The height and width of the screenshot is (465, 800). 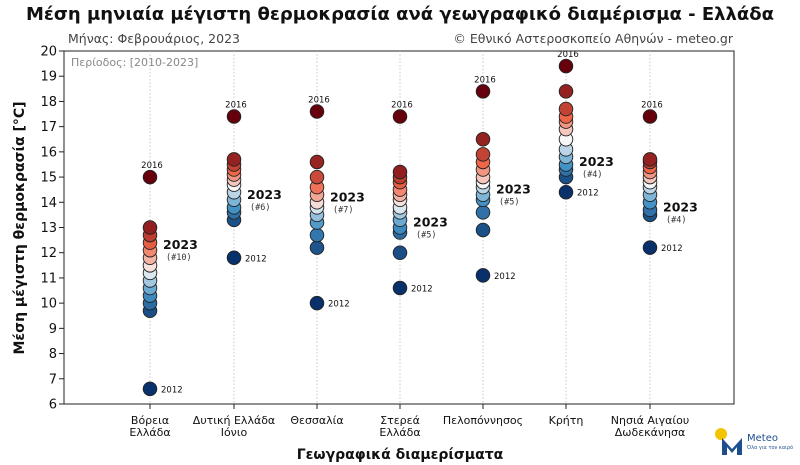 What do you see at coordinates (732, 446) in the screenshot?
I see `meteo-logo-icon` at bounding box center [732, 446].